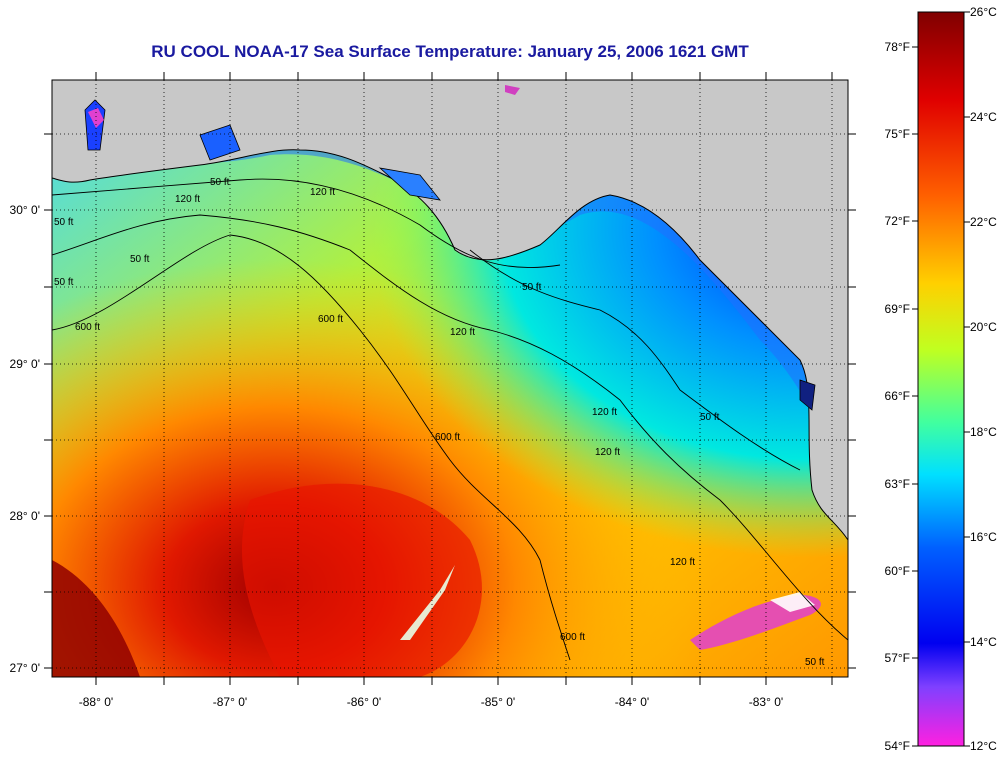  Describe the element at coordinates (897, 221) in the screenshot. I see `fahrenheit-label: 72°F` at that location.